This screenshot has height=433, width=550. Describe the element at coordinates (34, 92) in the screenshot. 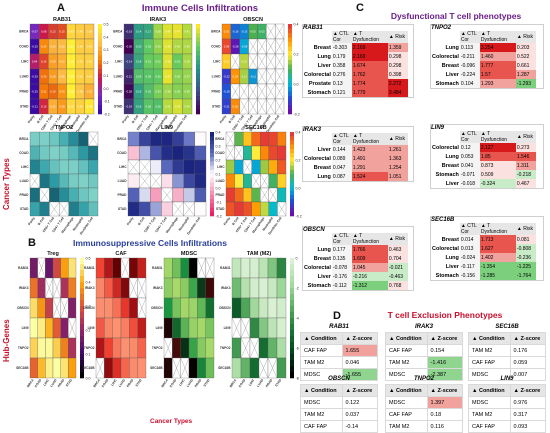

I see `cell-value: -0.25` at that location.